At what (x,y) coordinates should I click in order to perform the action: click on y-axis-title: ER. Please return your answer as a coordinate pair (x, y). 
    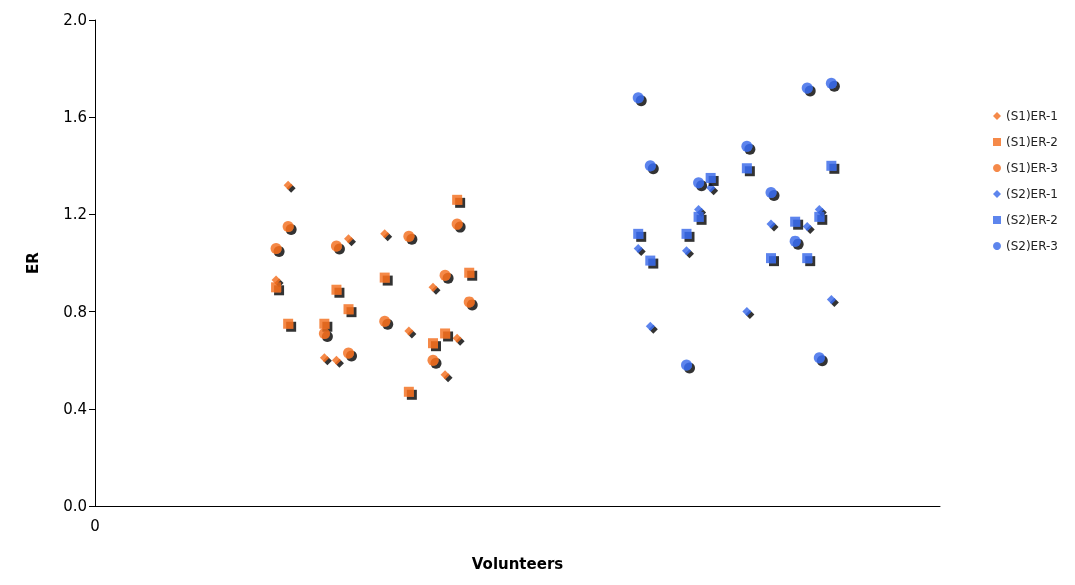
    Looking at the image, I should click on (32, 262).